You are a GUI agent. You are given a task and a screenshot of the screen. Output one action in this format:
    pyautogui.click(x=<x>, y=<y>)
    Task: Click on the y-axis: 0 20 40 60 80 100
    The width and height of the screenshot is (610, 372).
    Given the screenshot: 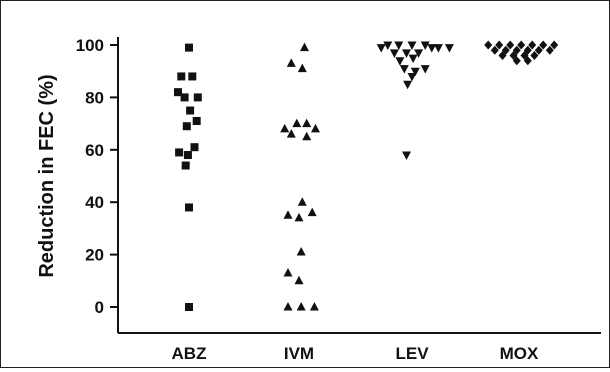 What is the action you would take?
    pyautogui.click(x=97, y=184)
    